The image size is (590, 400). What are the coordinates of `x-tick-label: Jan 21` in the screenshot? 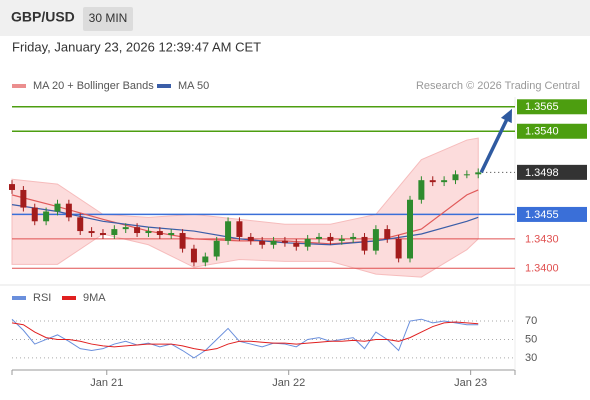 It's located at (106, 383).